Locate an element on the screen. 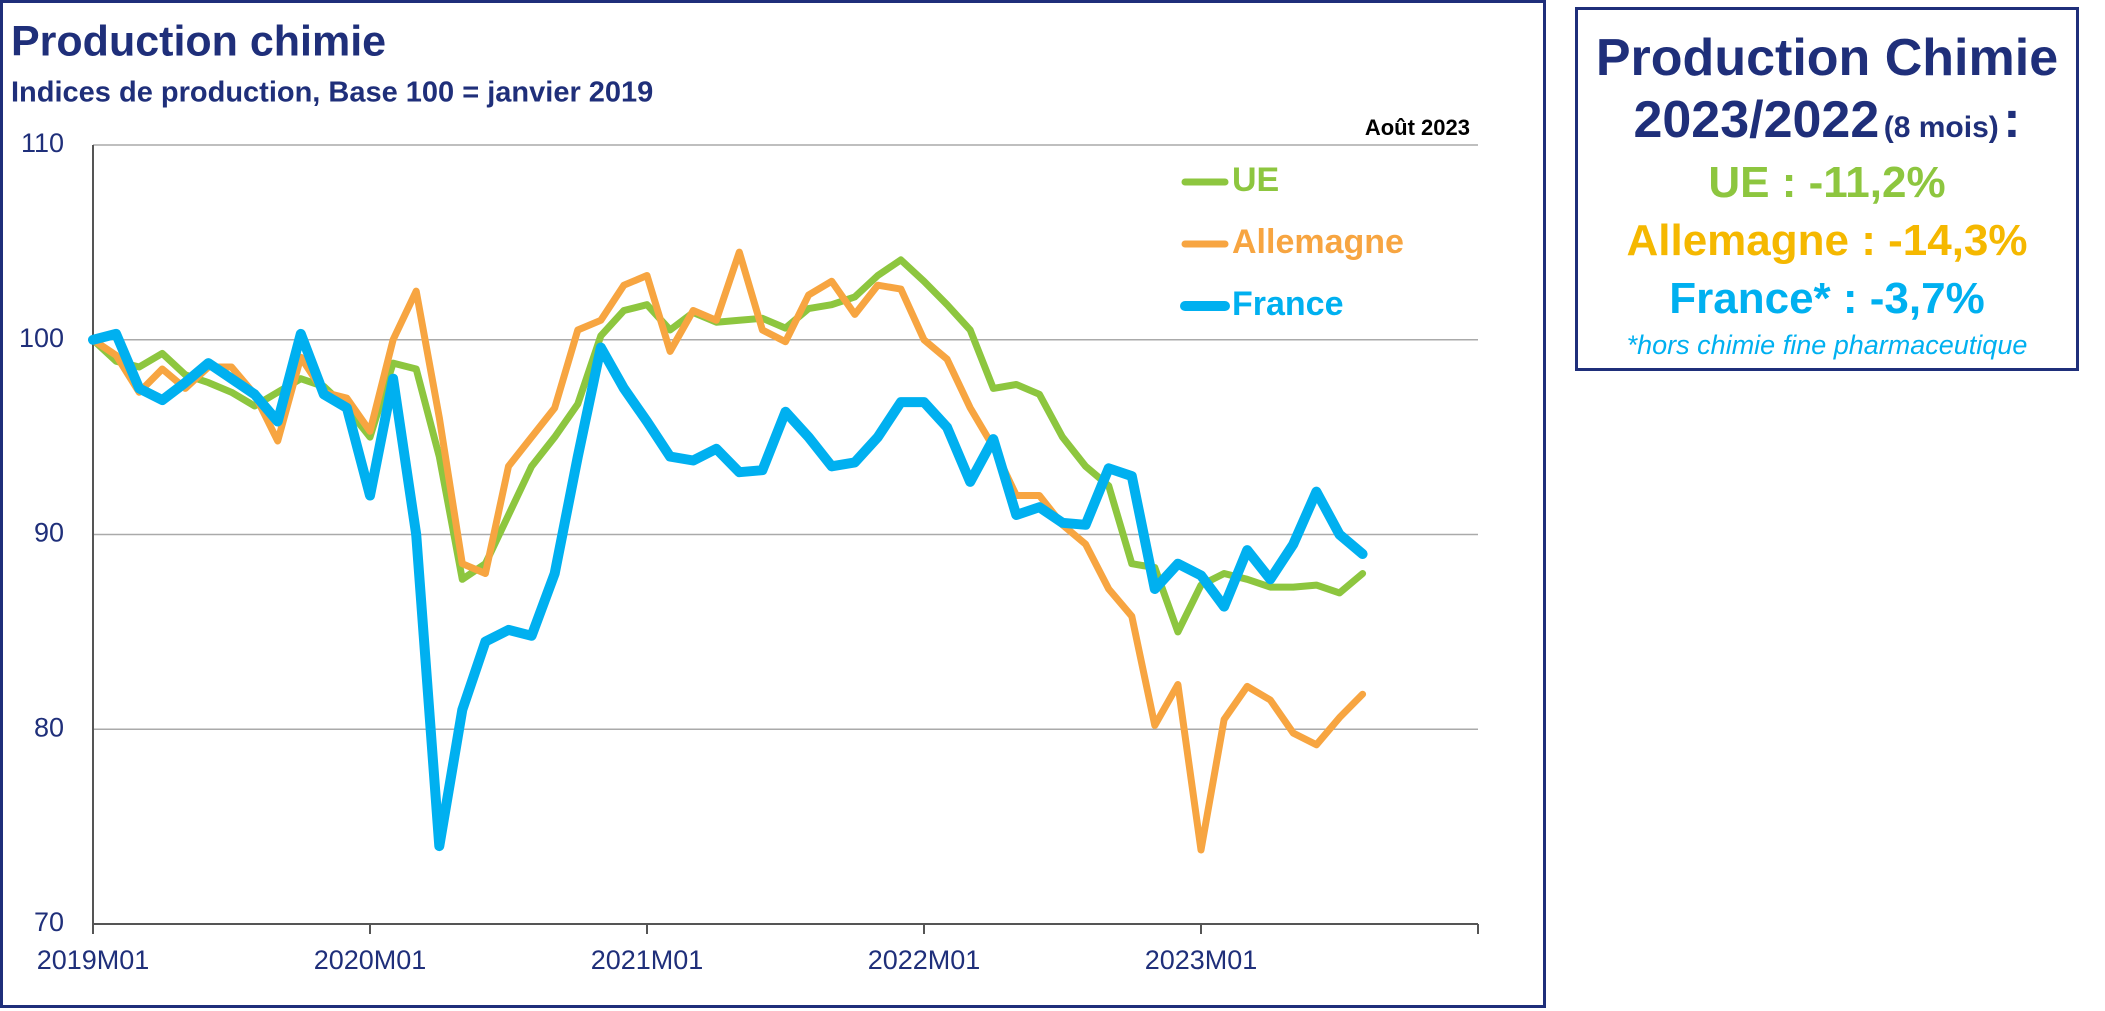  summary-period-line: 2023/2022 (8 mois) : is located at coordinates (1827, 120).